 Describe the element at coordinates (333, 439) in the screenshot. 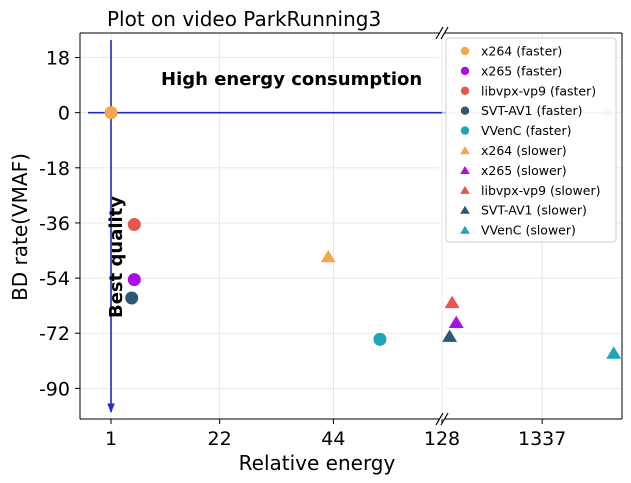

I see `x-tick-label: 44` at that location.